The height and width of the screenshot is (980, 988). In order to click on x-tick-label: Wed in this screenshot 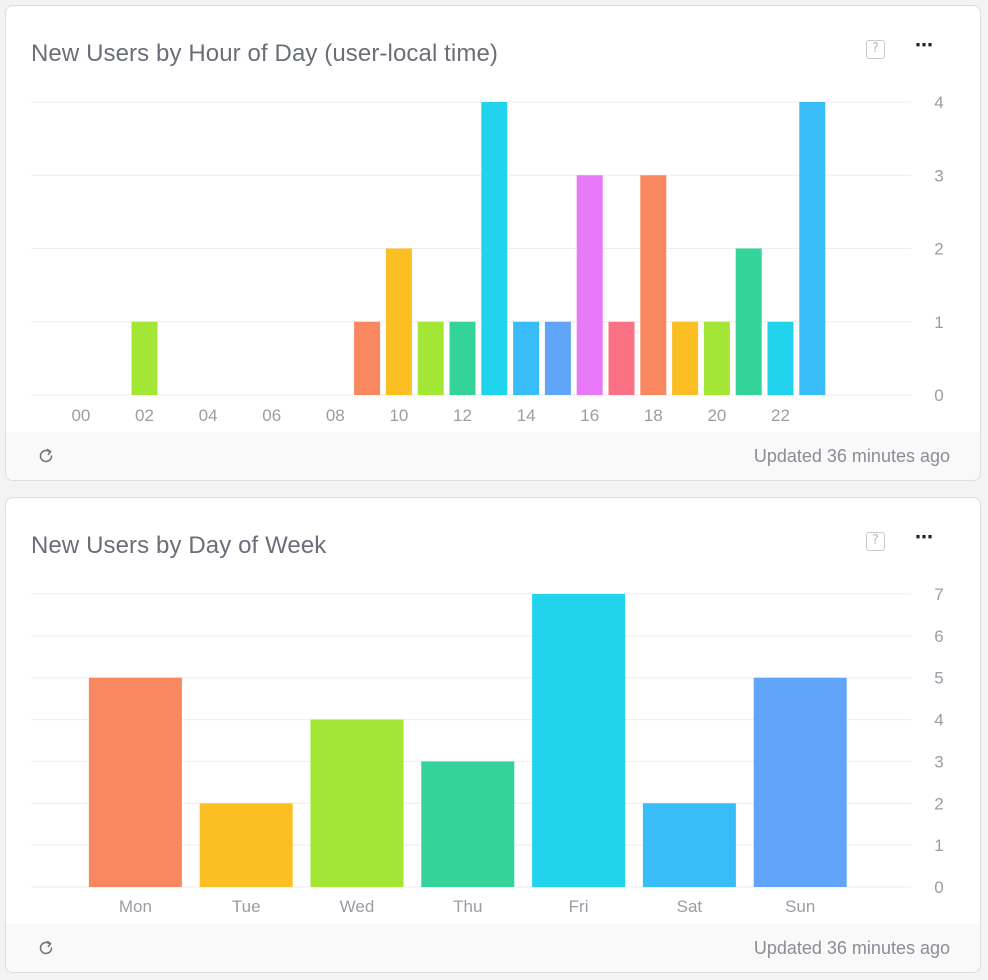, I will do `click(357, 906)`.